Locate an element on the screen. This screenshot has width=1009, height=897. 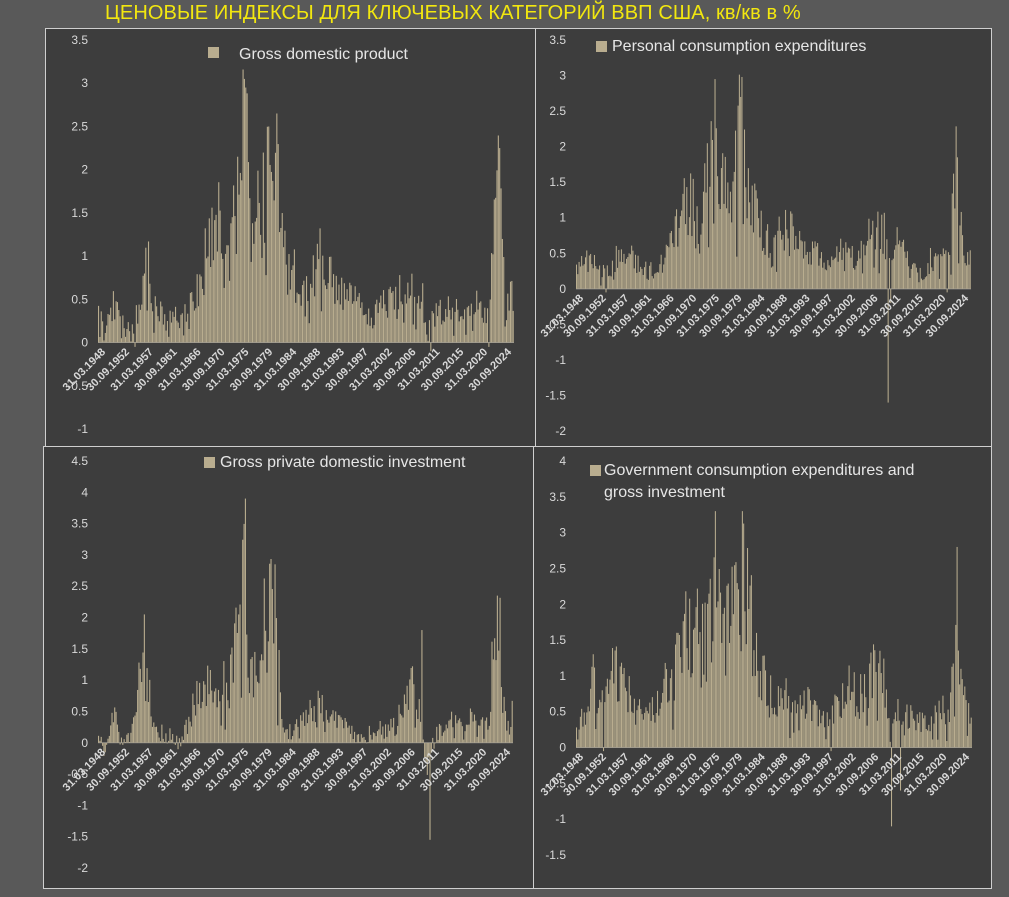
pce-ytick-label: 0.5 is located at coordinates (557, 253).